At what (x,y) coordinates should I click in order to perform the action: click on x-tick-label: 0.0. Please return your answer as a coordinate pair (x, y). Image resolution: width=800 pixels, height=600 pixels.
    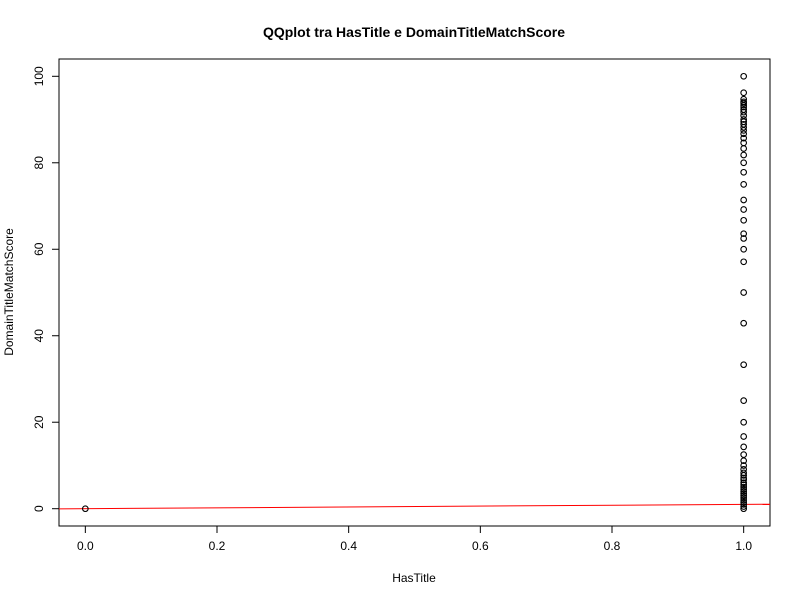
    Looking at the image, I should click on (85, 546).